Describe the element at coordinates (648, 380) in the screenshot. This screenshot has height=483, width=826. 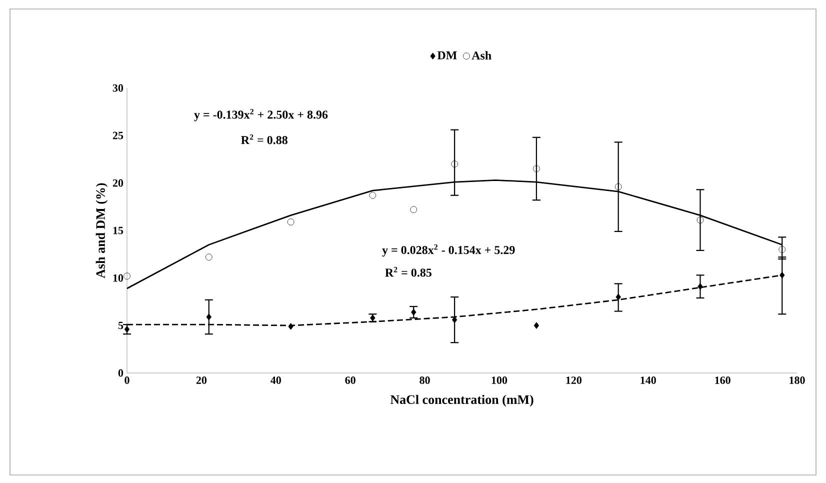
I see `x-tick-label: 140` at that location.